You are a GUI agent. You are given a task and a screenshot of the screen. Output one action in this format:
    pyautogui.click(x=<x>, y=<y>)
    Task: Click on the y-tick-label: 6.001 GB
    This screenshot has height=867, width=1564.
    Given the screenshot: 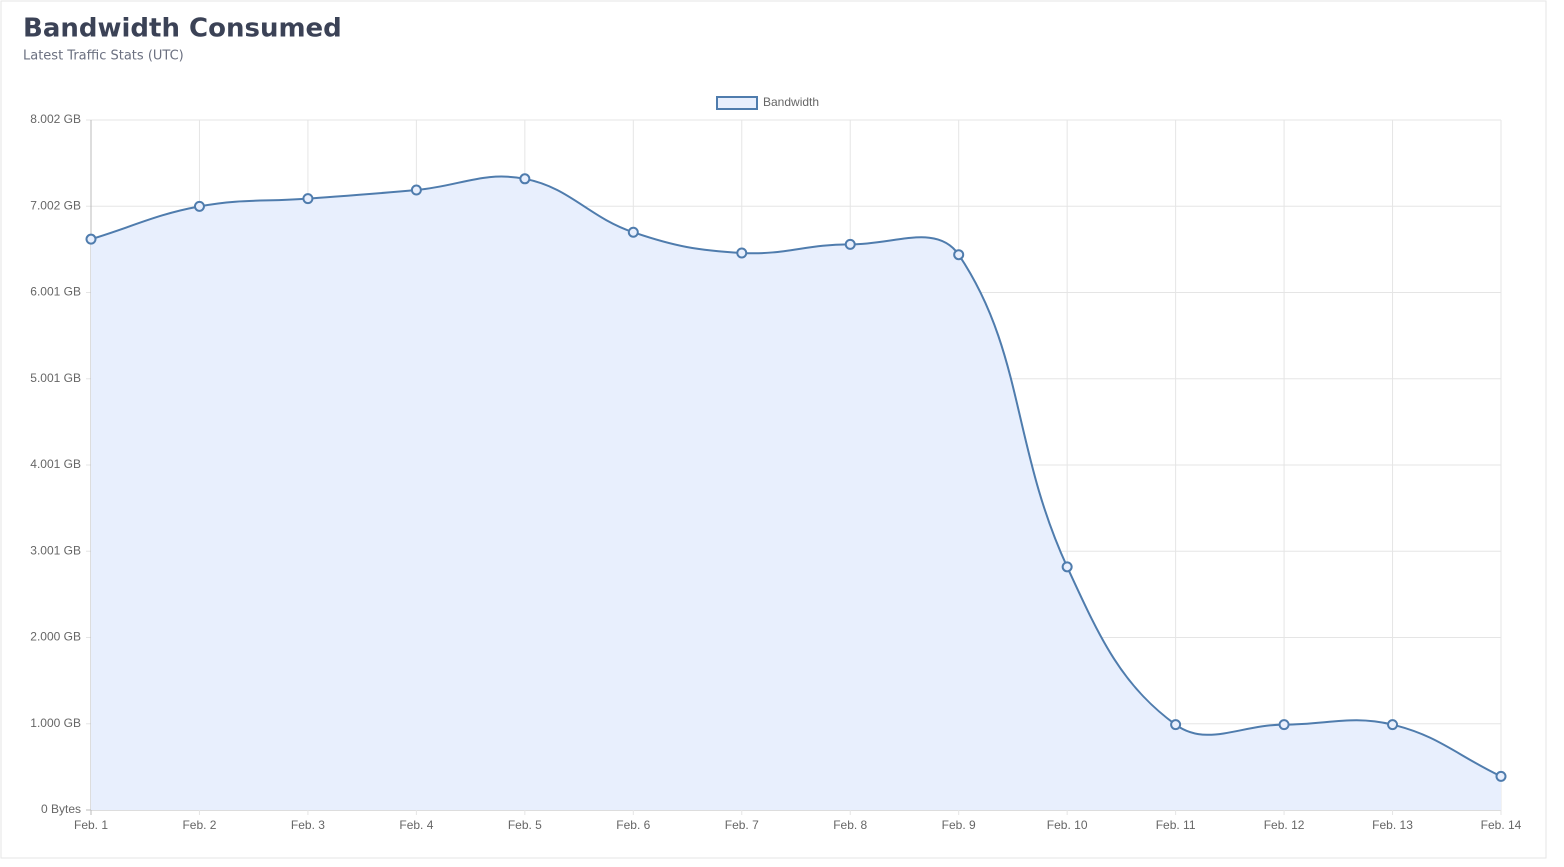 What is the action you would take?
    pyautogui.click(x=55, y=292)
    